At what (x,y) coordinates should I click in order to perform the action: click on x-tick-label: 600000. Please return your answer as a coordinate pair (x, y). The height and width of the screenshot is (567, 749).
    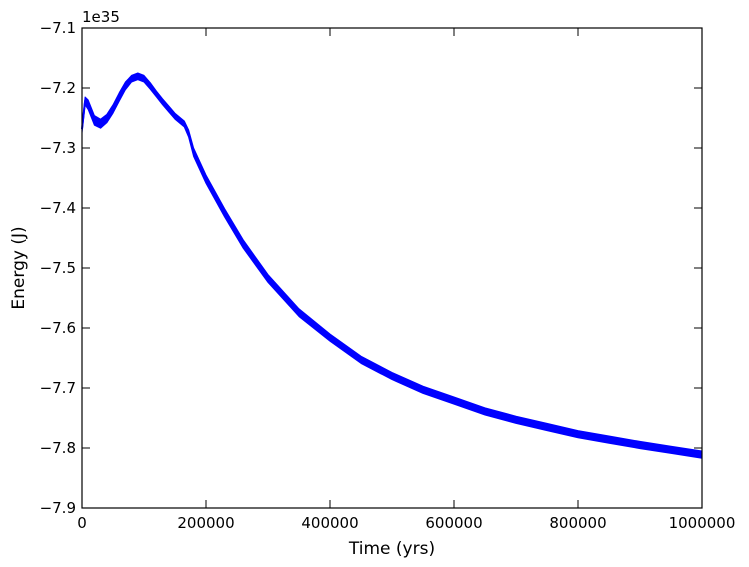
    Looking at the image, I should click on (453, 523).